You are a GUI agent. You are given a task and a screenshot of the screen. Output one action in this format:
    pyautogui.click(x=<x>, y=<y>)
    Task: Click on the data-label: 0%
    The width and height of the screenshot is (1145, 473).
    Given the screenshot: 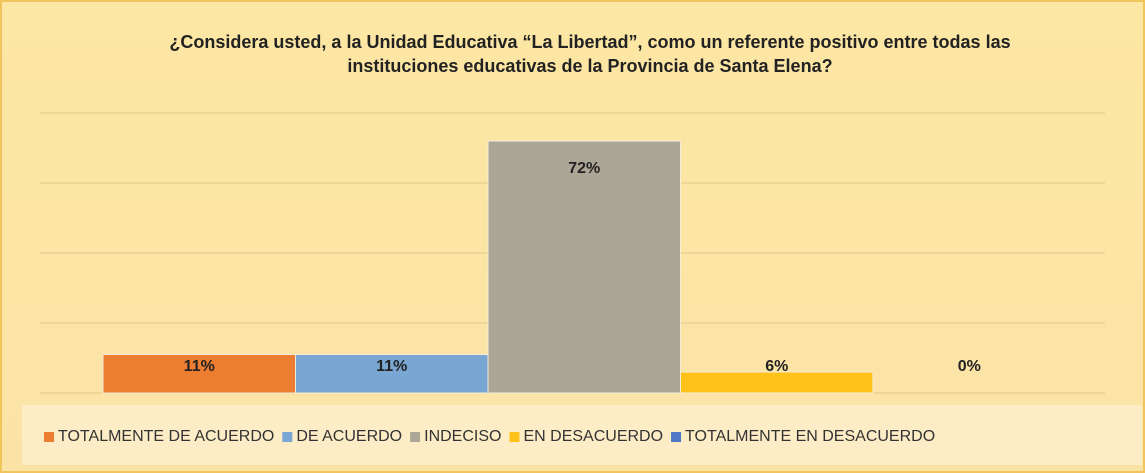 What is the action you would take?
    pyautogui.click(x=969, y=366)
    